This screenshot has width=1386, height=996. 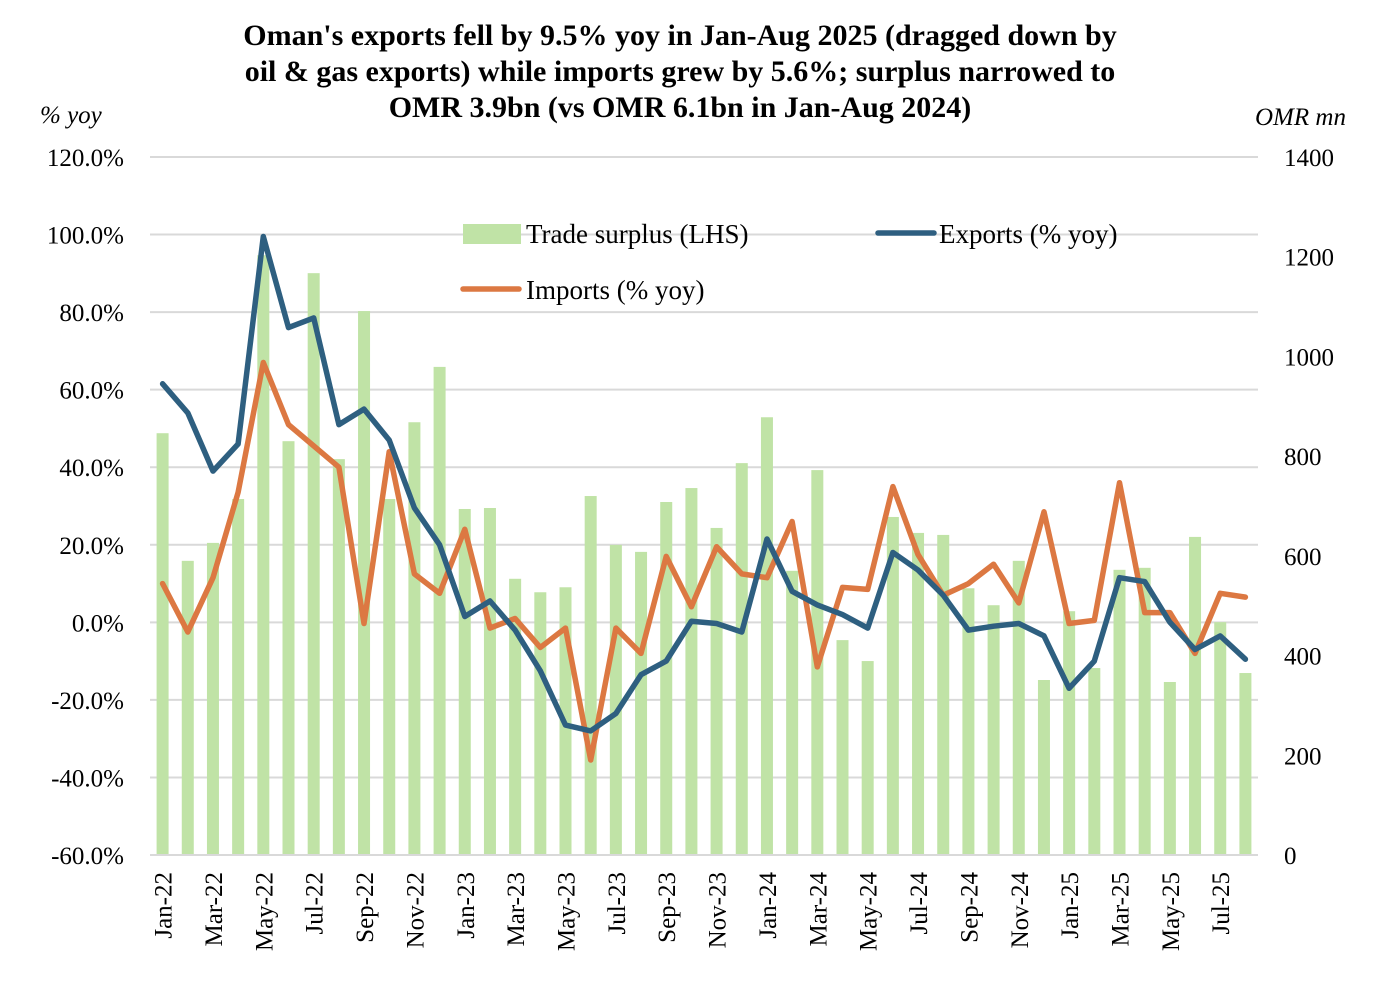 I want to click on x-tick-label: Jul-25, so click(x=1221, y=903).